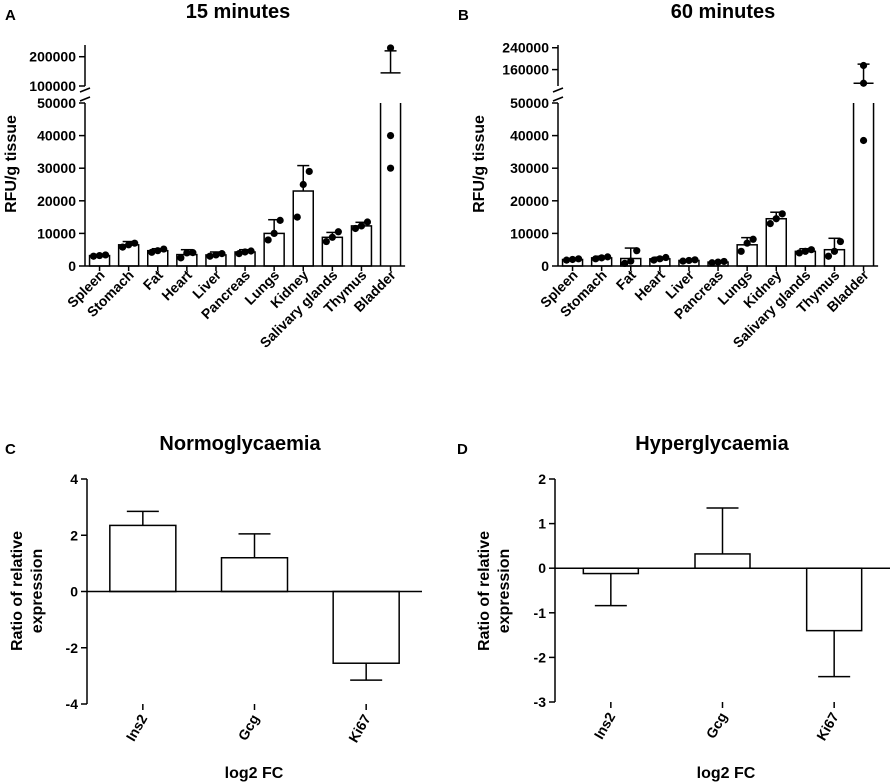 This screenshot has width=896, height=784. Describe the element at coordinates (10, 449) in the screenshot. I see `panel-label: C` at that location.